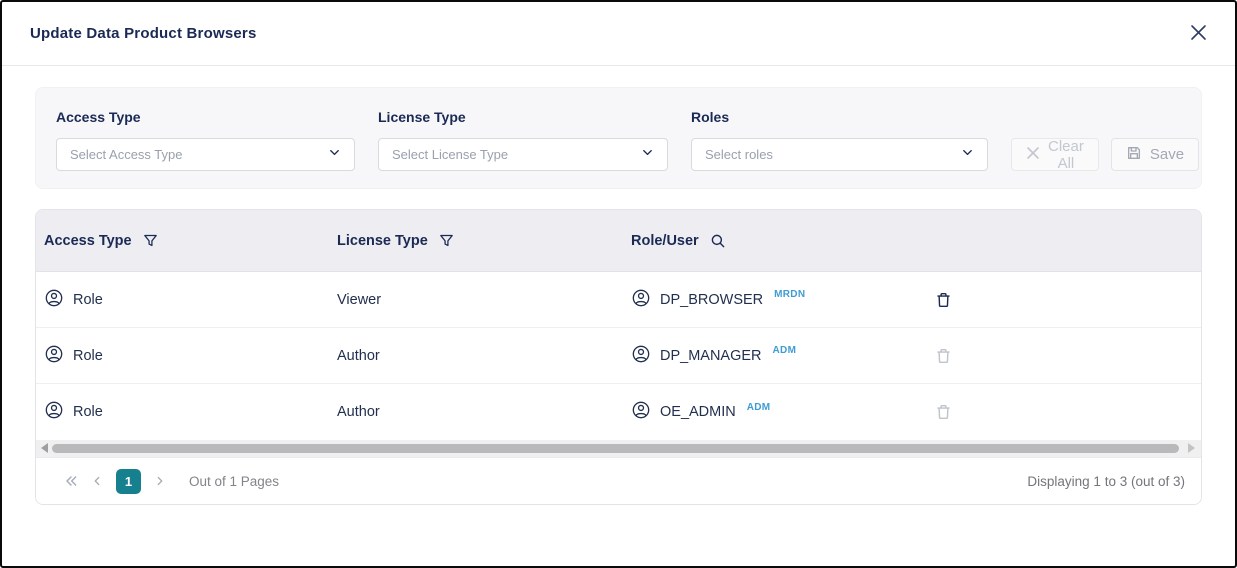 Image resolution: width=1237 pixels, height=568 pixels. What do you see at coordinates (665, 240) in the screenshot?
I see `column-label: Role/User` at bounding box center [665, 240].